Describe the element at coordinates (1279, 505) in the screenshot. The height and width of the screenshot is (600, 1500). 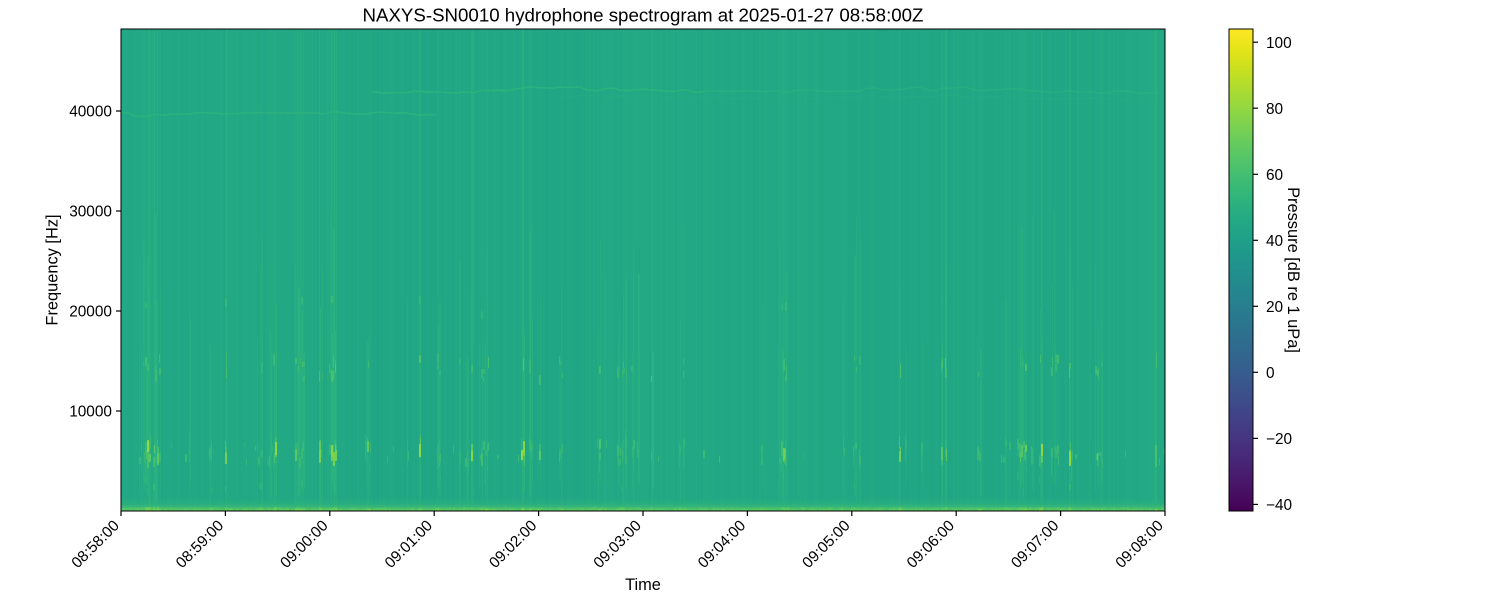
I see `svg-text: −40` at that location.